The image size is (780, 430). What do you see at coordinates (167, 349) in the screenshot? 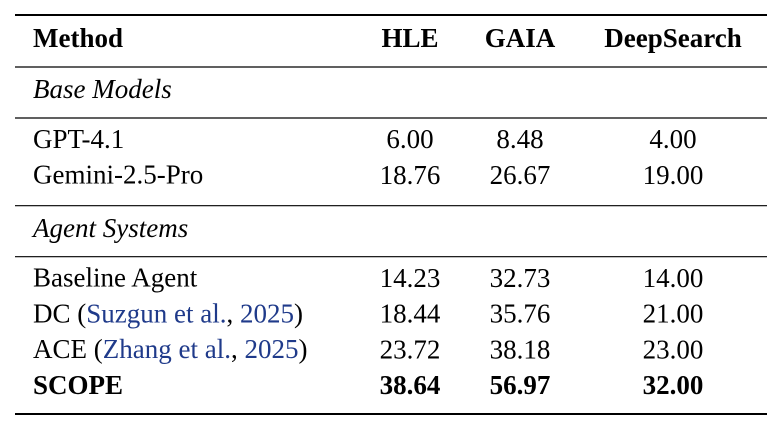
I see `citation-link: Zhang et al.` at bounding box center [167, 349].